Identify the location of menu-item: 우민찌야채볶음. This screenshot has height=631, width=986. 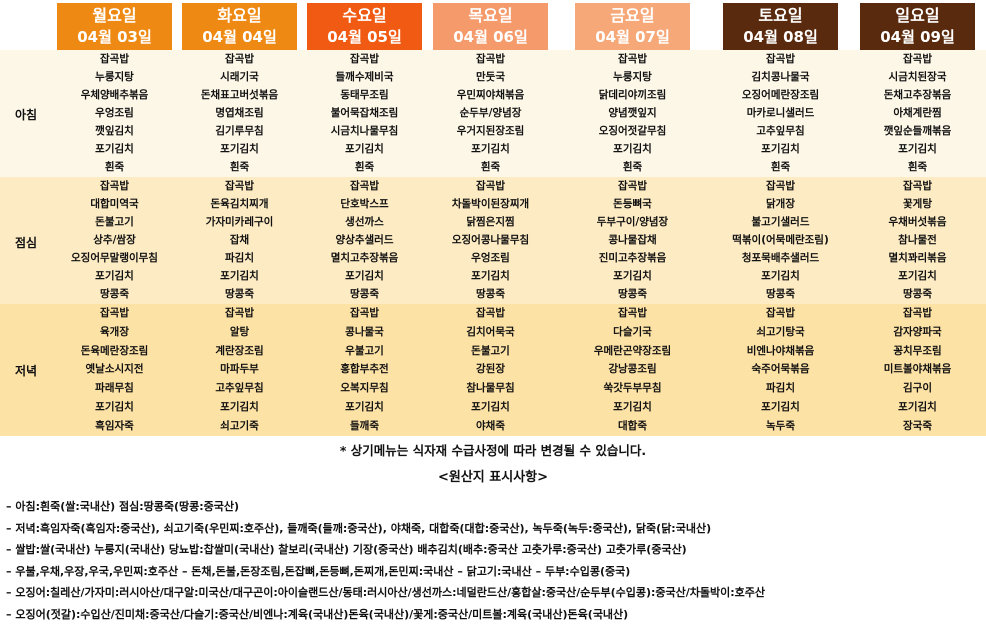
(490, 94).